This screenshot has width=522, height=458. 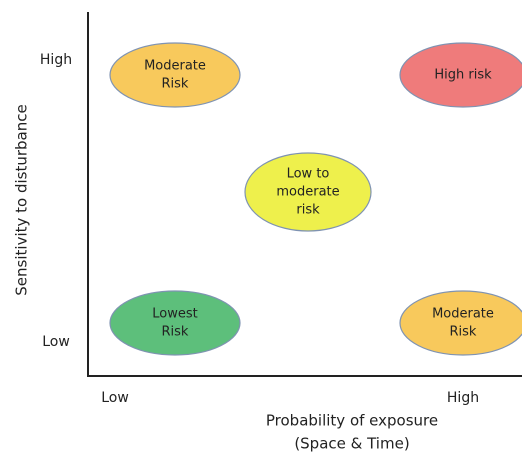 I want to click on node-label: Low to, so click(x=308, y=174).